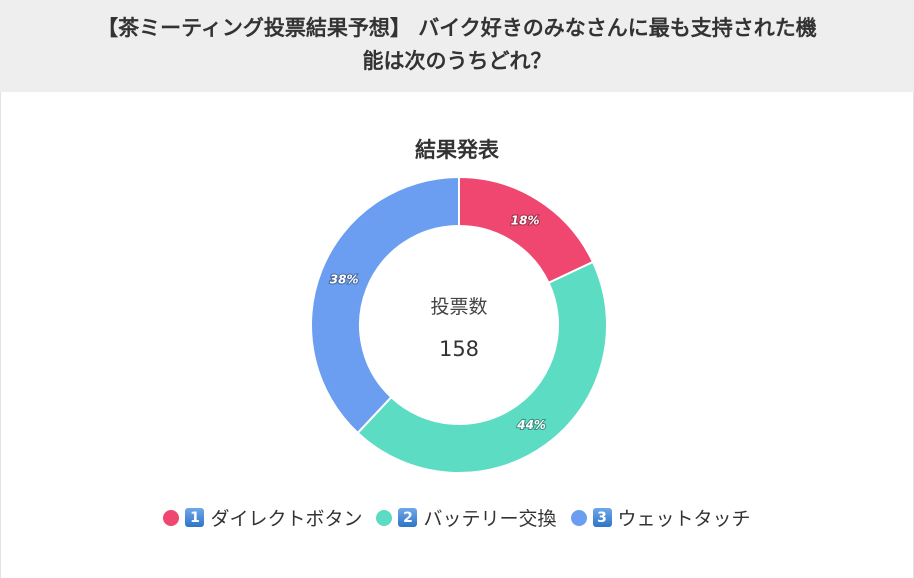 This screenshot has width=914, height=578. I want to click on slice-percent-label-3: 38%, so click(344, 280).